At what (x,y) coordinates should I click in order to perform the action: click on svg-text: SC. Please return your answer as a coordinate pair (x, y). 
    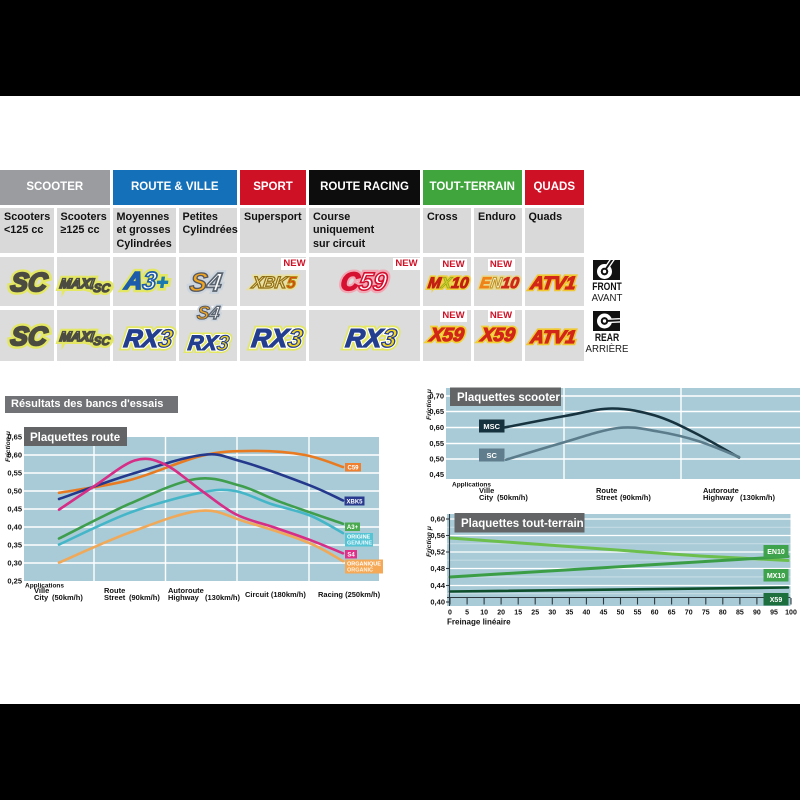
    Looking at the image, I should click on (491, 455).